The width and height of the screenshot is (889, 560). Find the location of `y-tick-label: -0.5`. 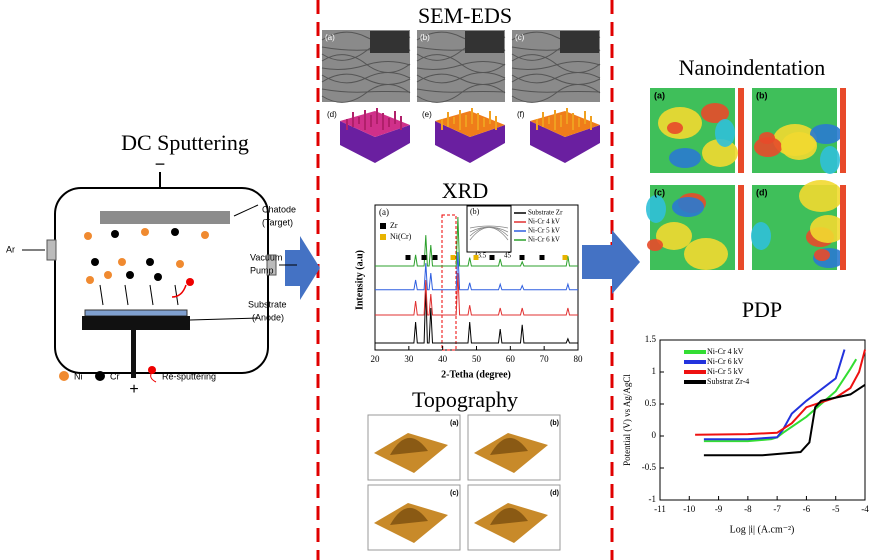

y-tick-label: -0.5 is located at coordinates (649, 467).